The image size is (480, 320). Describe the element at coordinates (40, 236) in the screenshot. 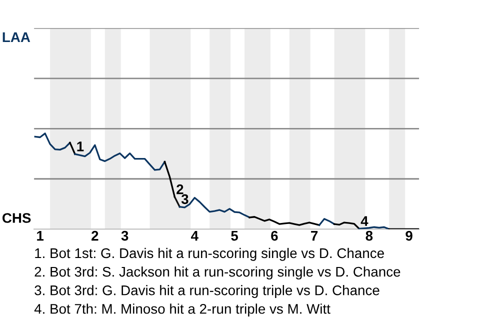

I see `x-tick-label: 1` at that location.